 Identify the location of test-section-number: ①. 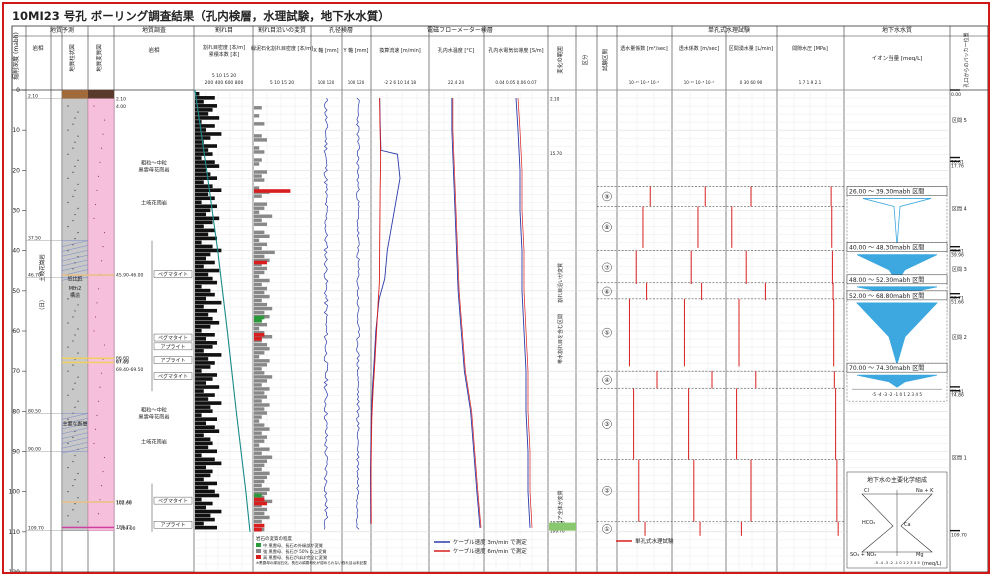
(606, 529).